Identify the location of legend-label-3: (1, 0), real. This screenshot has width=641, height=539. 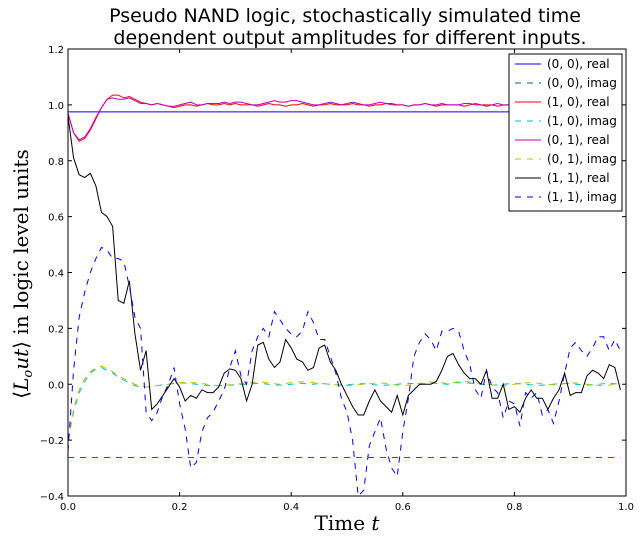
(578, 102).